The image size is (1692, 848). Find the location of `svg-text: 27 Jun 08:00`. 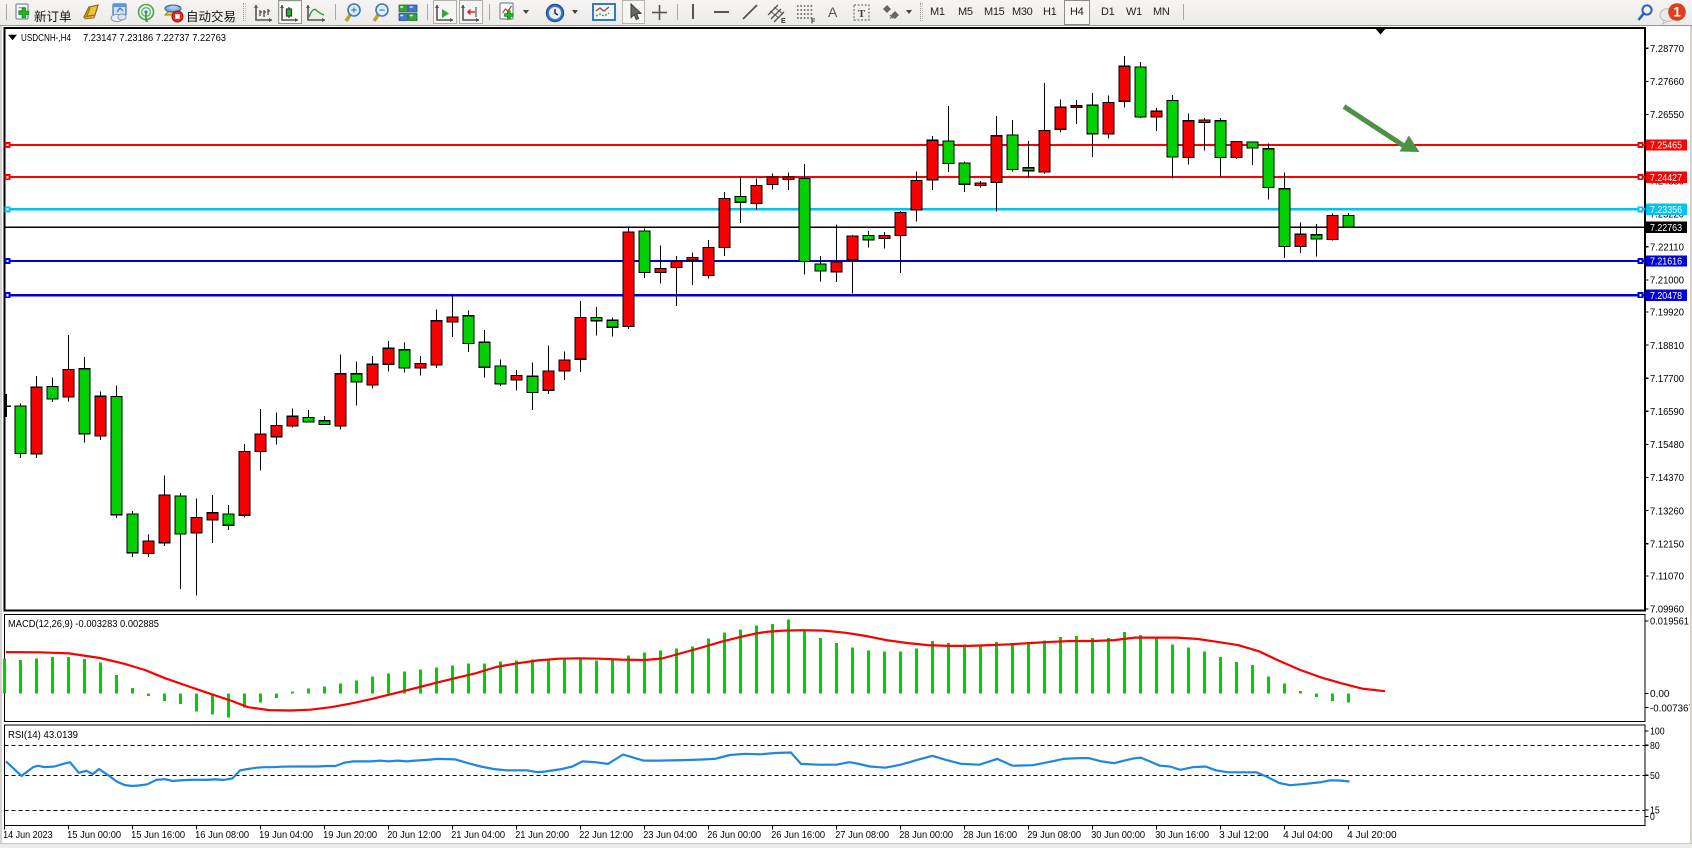

svg-text: 27 Jun 08:00 is located at coordinates (862, 835).